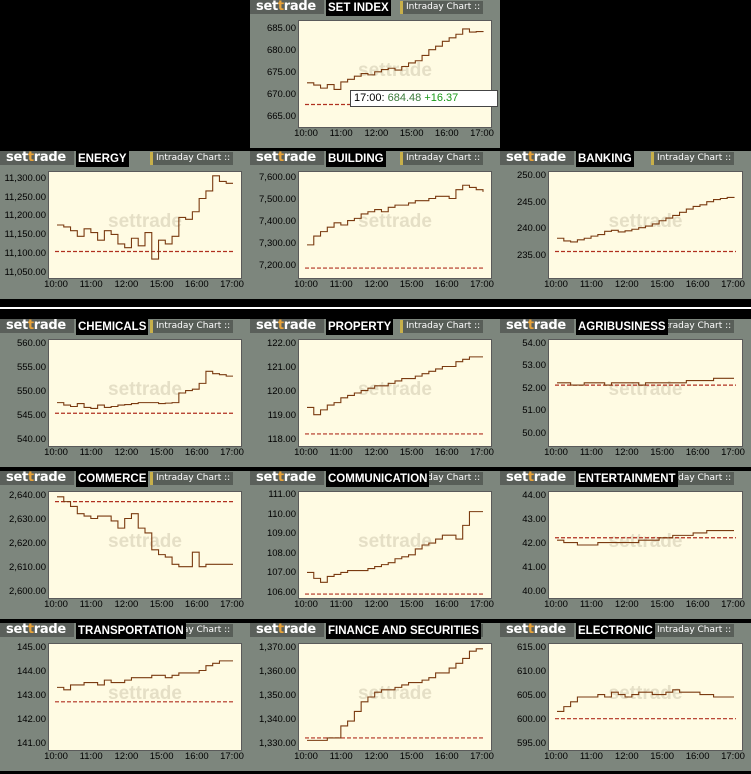 This screenshot has width=751, height=774. I want to click on y-tick-label: 42.00, so click(534, 543).